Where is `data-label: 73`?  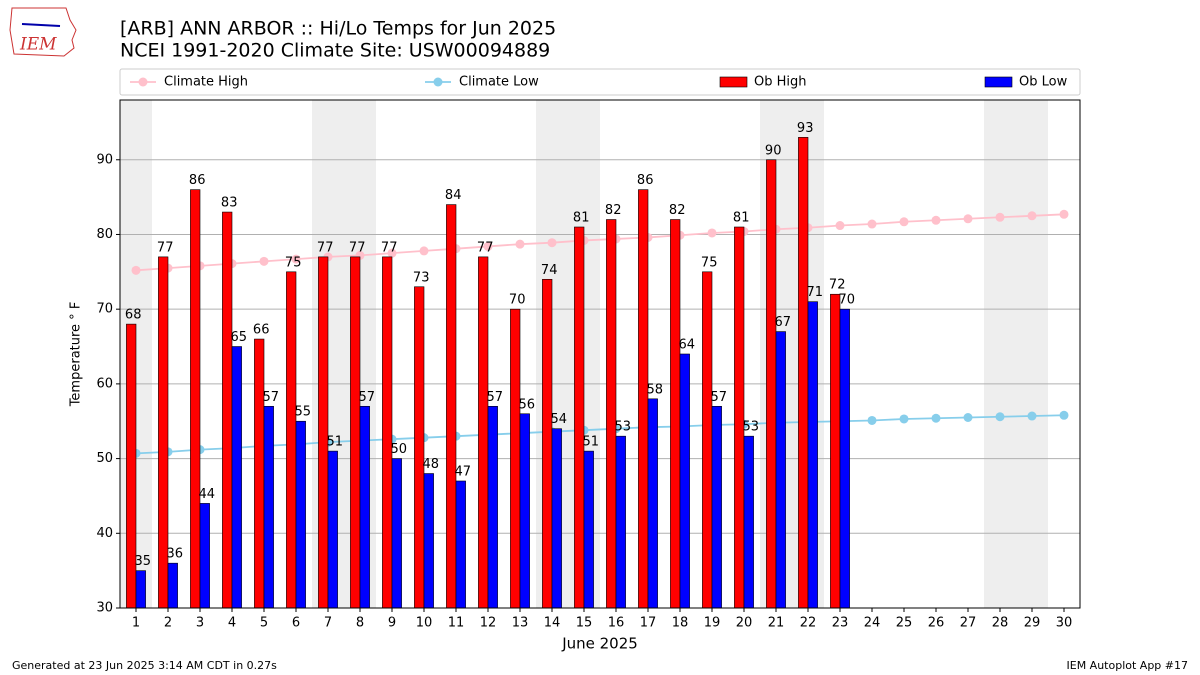 data-label: 73 is located at coordinates (421, 277).